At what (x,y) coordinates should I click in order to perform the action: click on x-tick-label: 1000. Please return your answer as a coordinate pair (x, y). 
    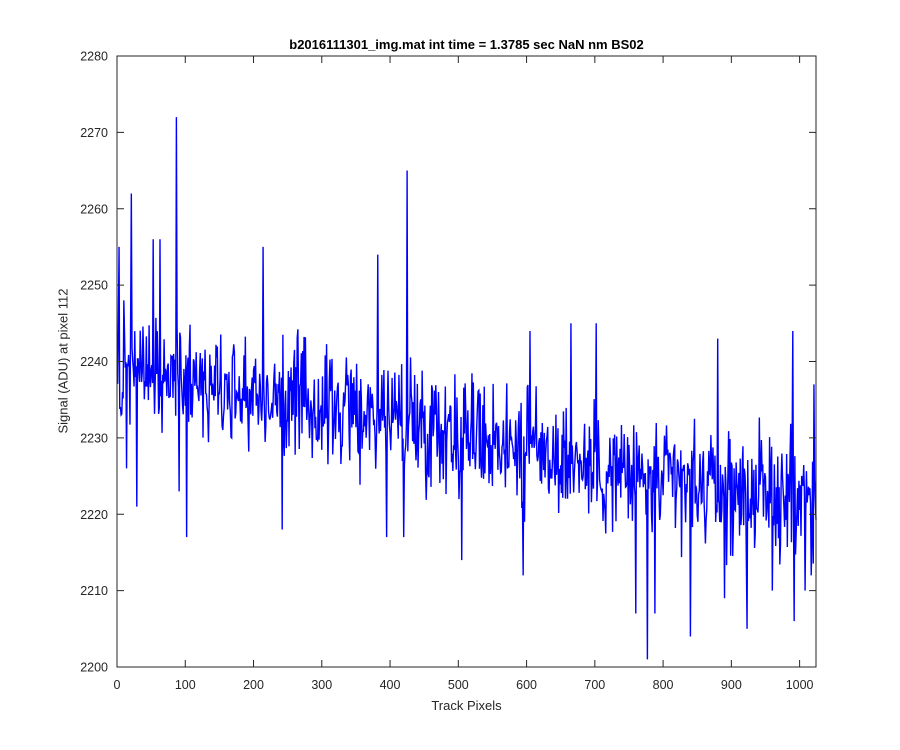
    Looking at the image, I should click on (800, 685).